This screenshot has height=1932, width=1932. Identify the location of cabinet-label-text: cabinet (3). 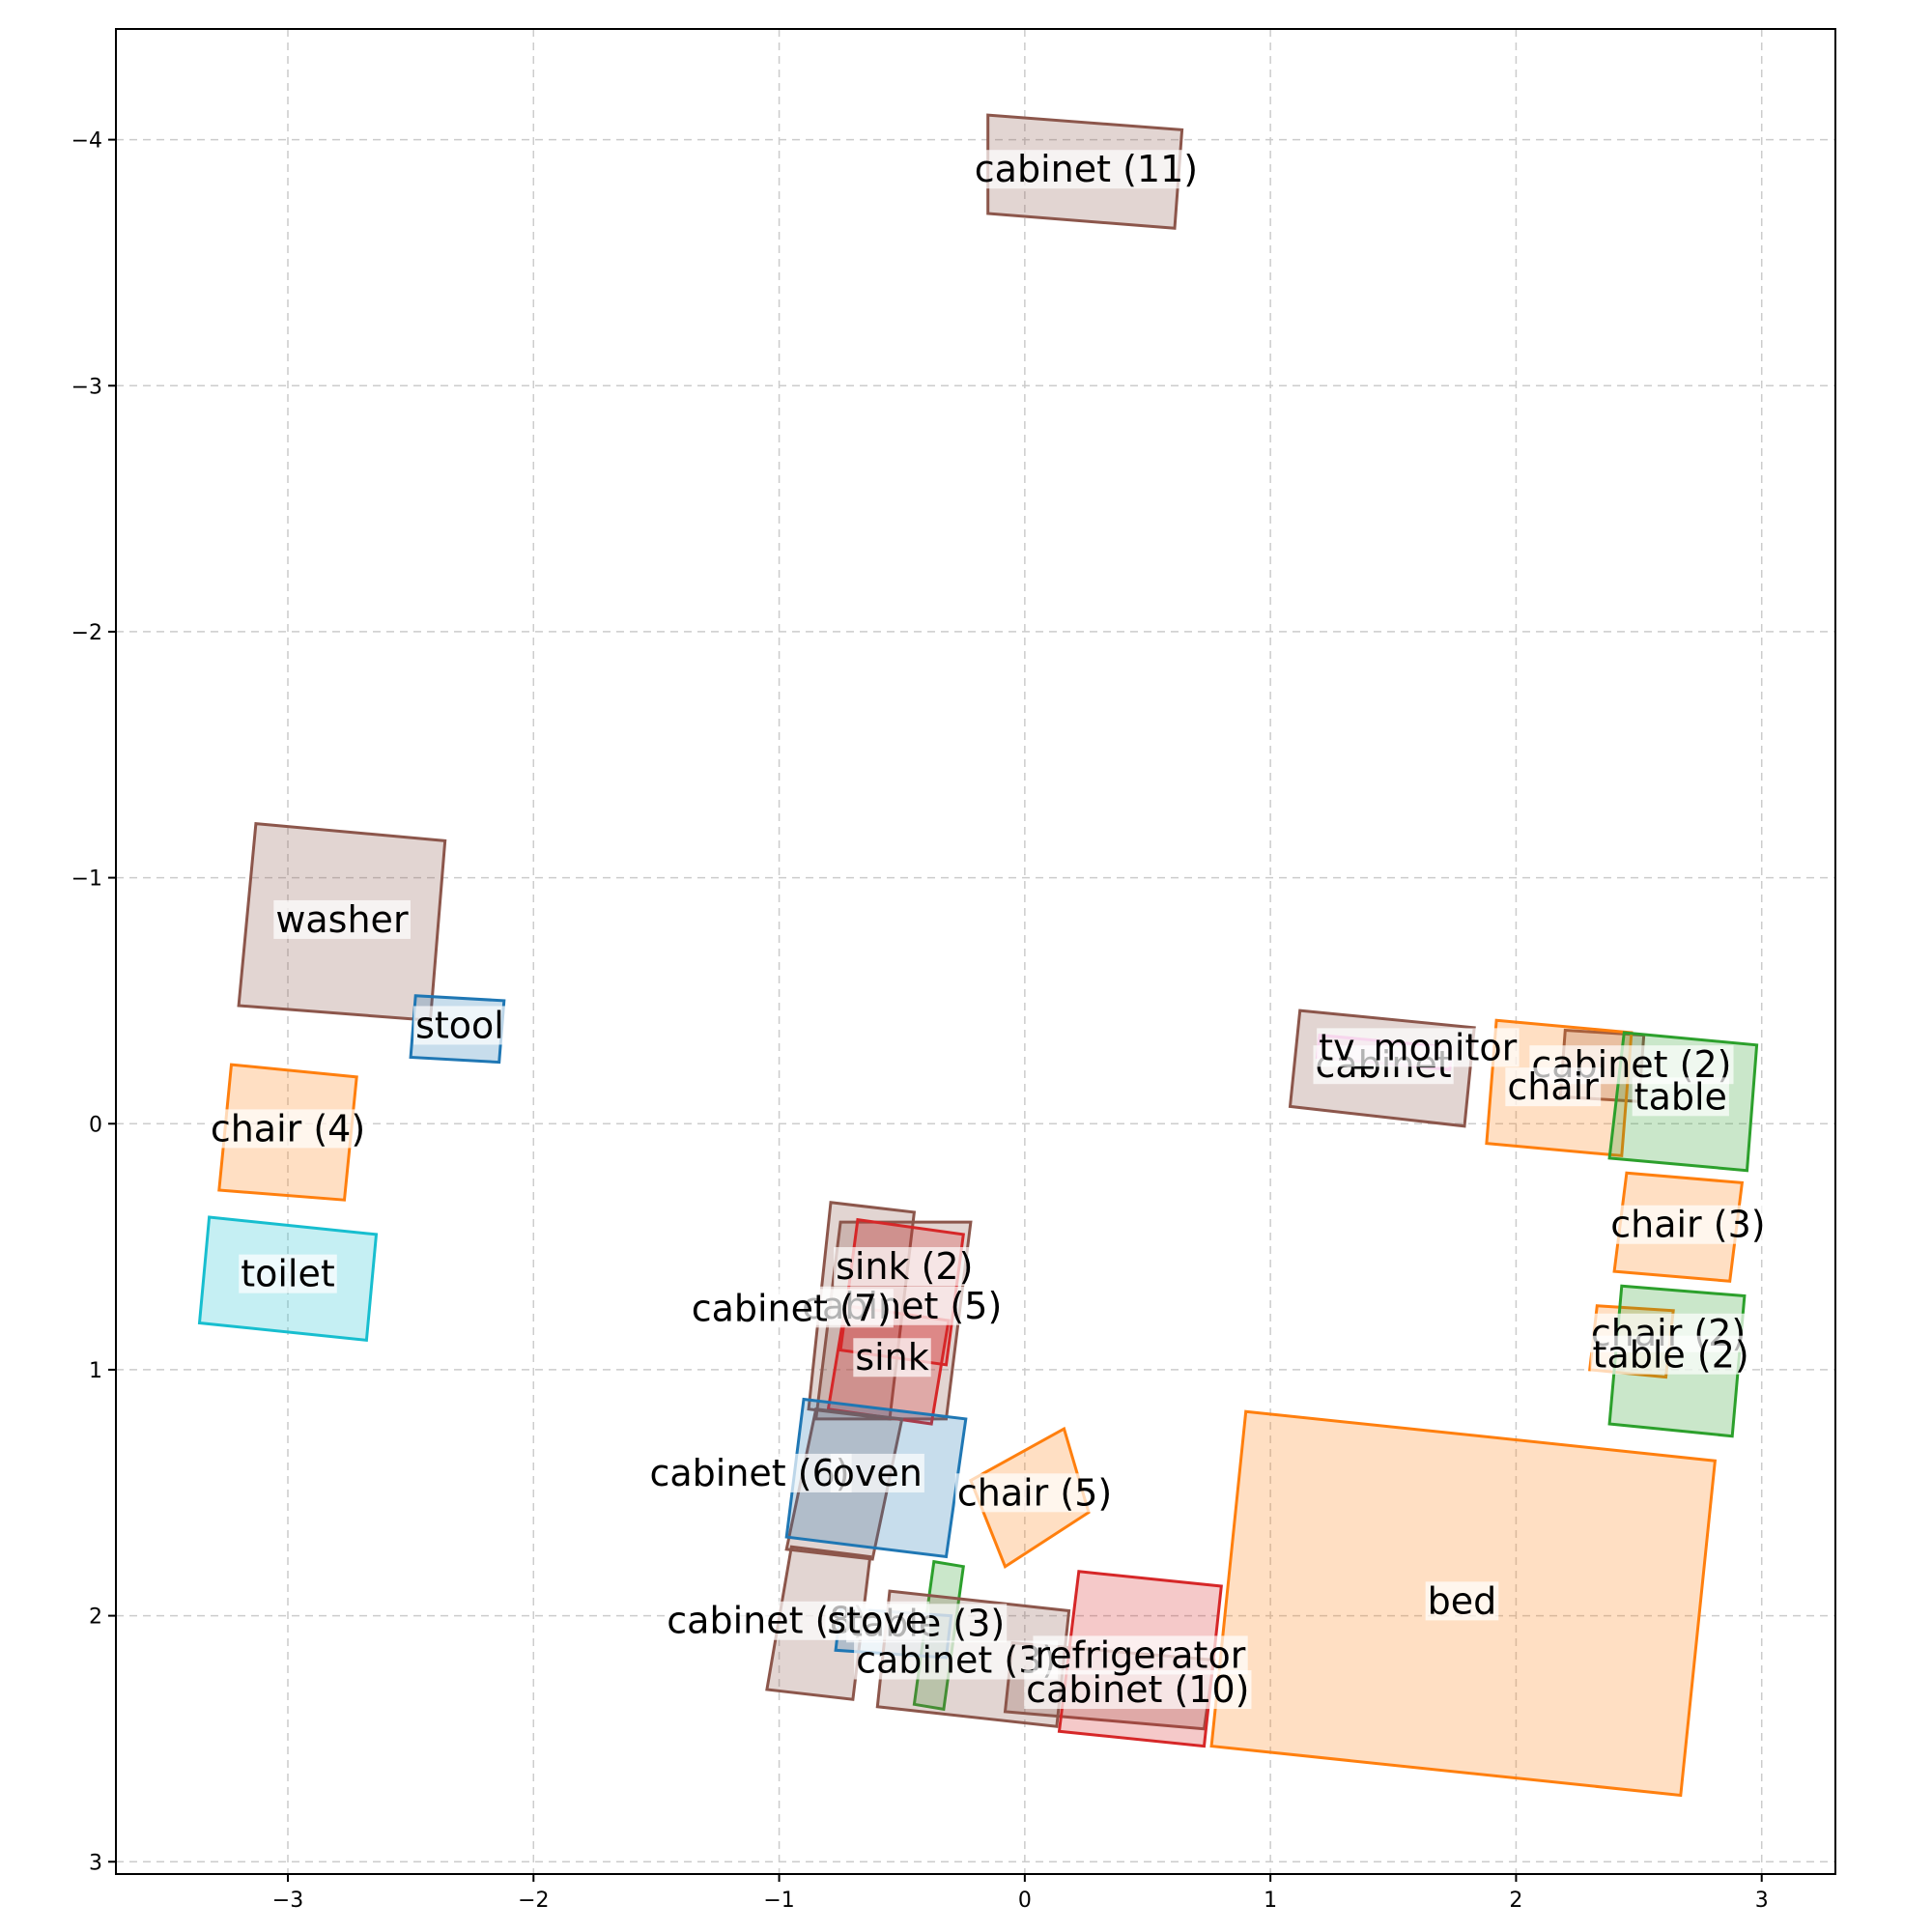
(956, 1659).